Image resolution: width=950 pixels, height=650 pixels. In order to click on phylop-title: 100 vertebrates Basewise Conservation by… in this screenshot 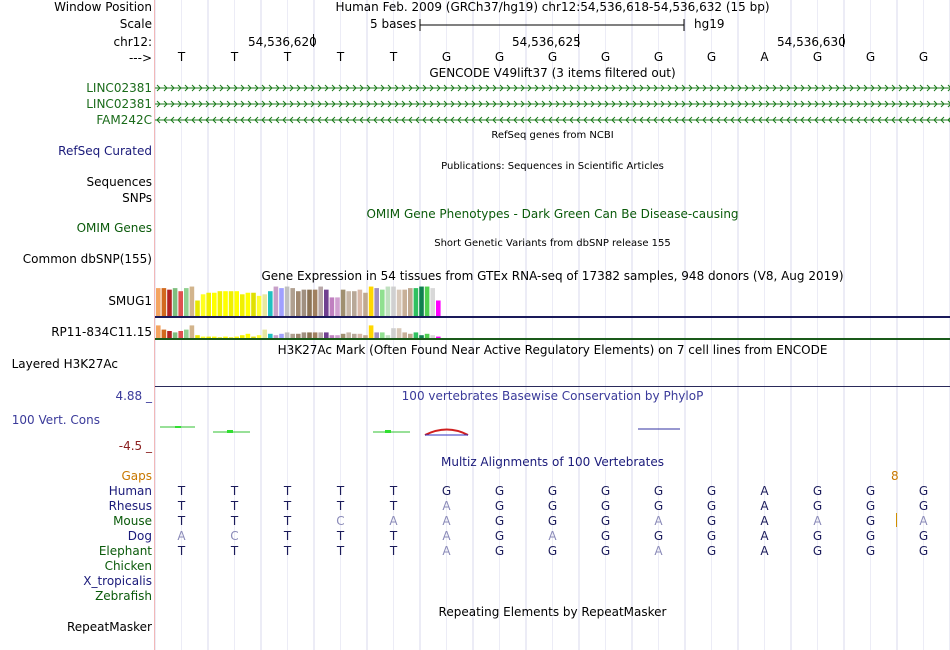, I will do `click(552, 396)`.